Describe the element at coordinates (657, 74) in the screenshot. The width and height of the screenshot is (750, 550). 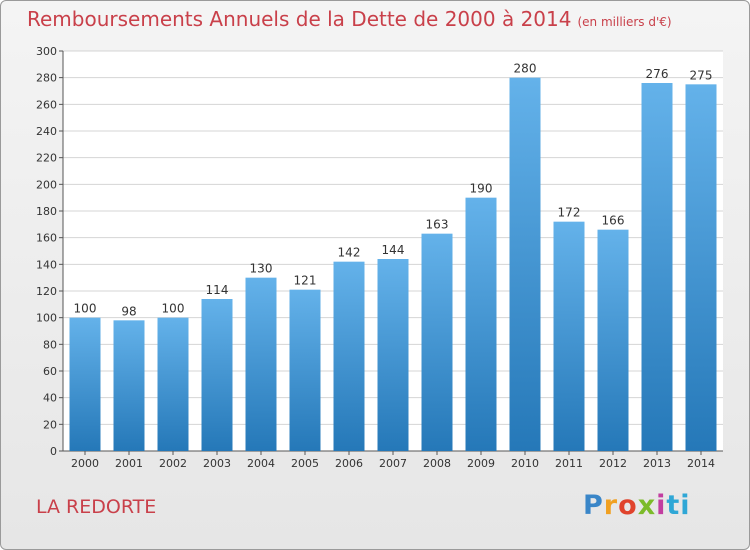
I see `data-label-2013: 276` at that location.